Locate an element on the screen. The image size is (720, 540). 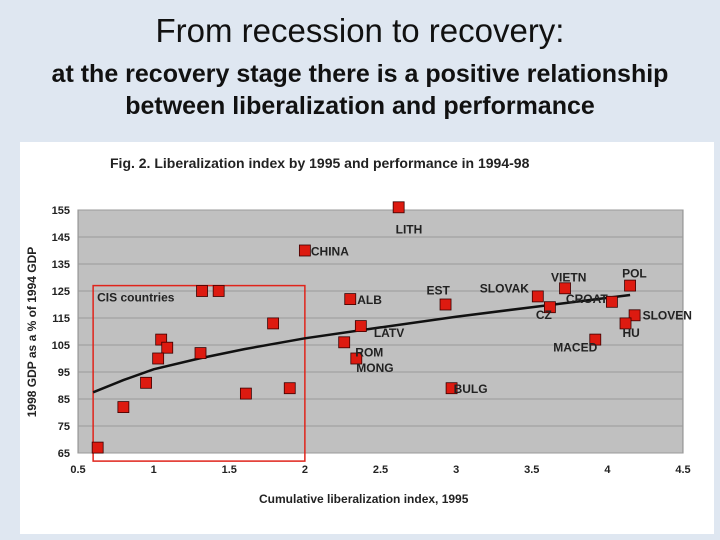
x-tick-label: 3 is located at coordinates (456, 470).